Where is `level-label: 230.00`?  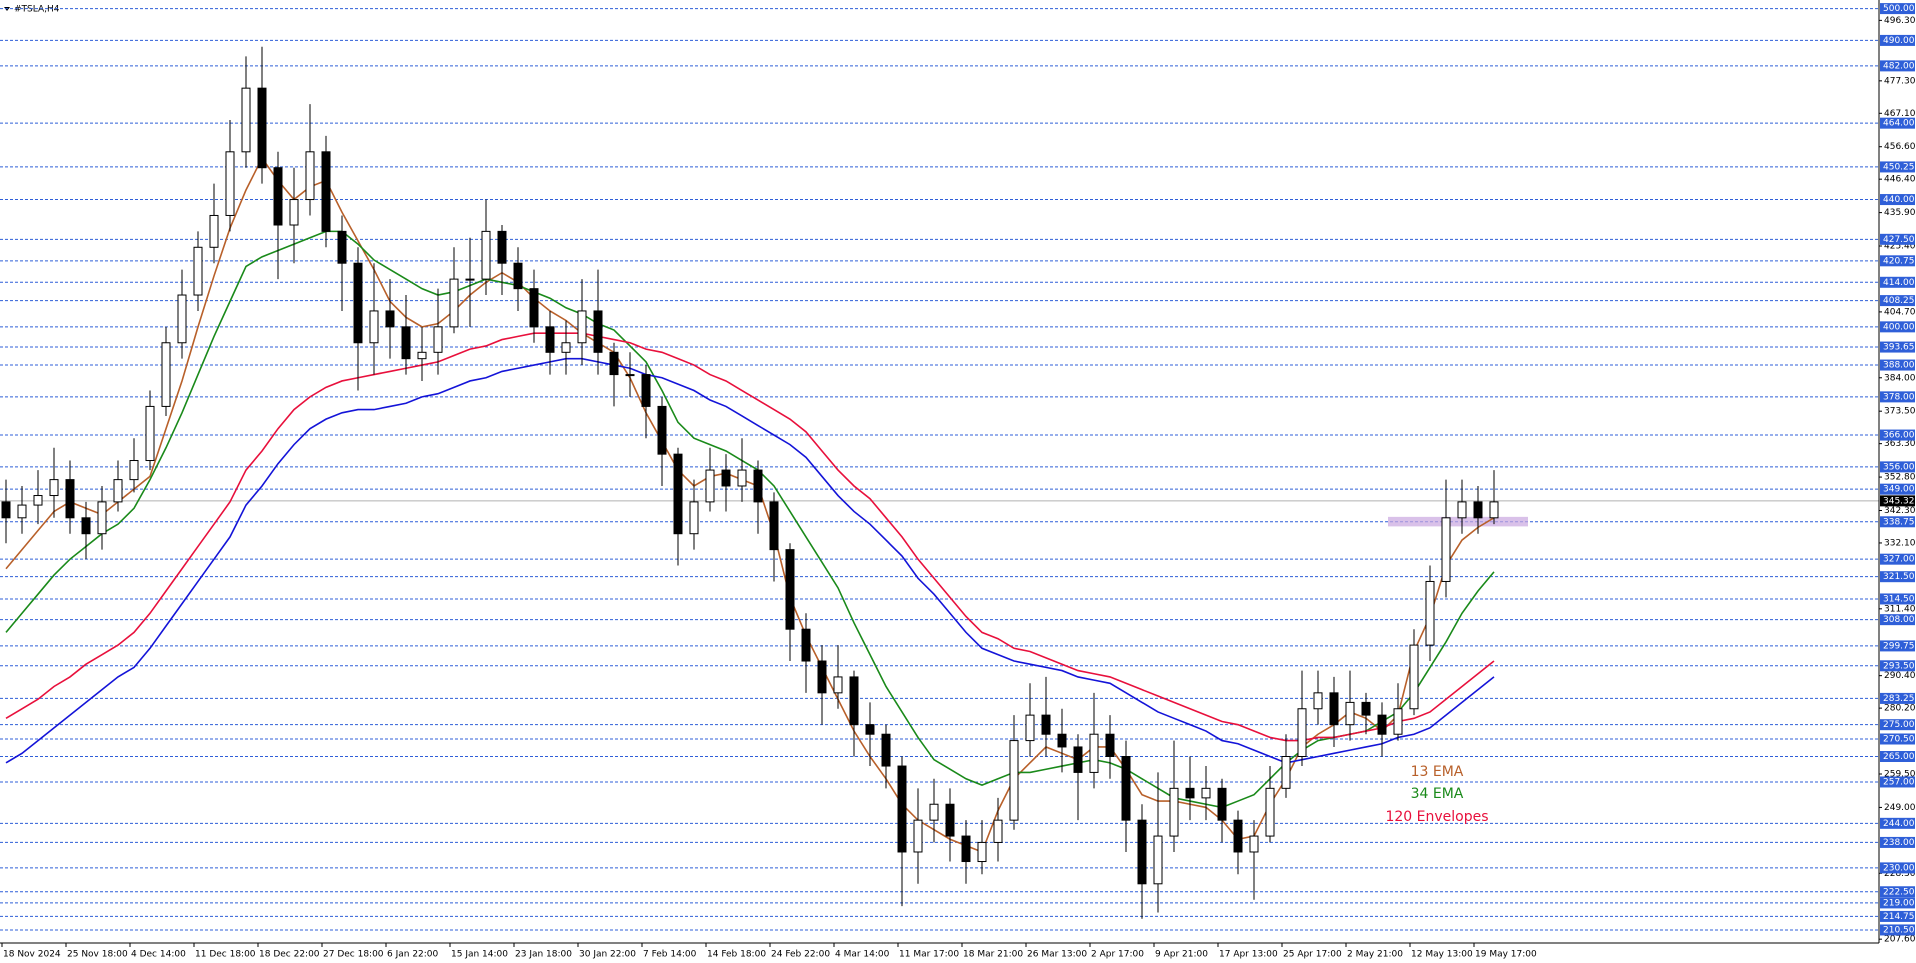 level-label: 230.00 is located at coordinates (1899, 868).